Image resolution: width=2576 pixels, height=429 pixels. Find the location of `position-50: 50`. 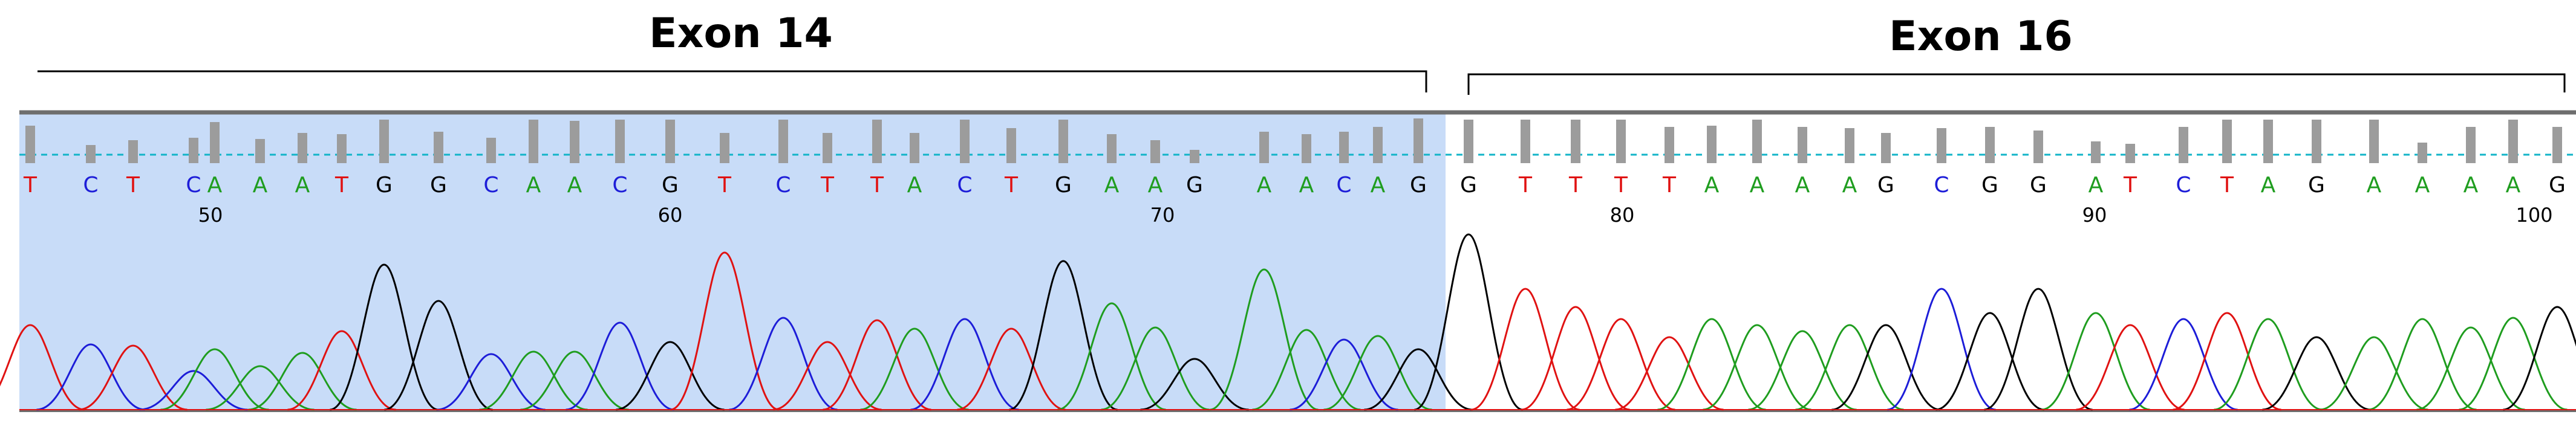

position-50: 50 is located at coordinates (210, 215).